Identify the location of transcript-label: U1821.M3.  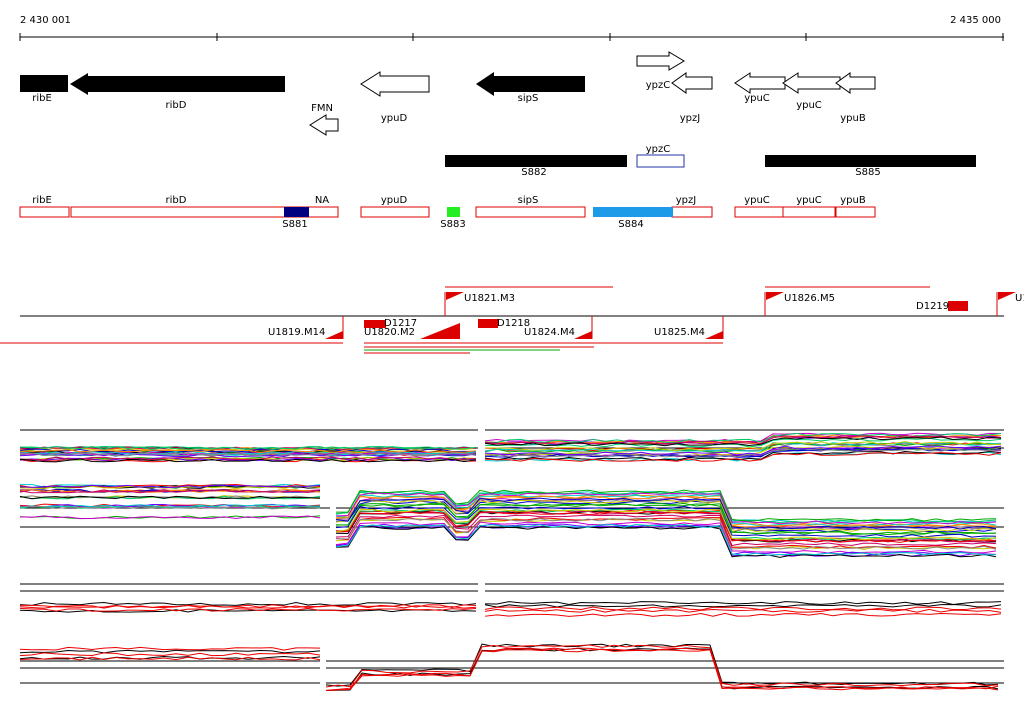
(489, 298).